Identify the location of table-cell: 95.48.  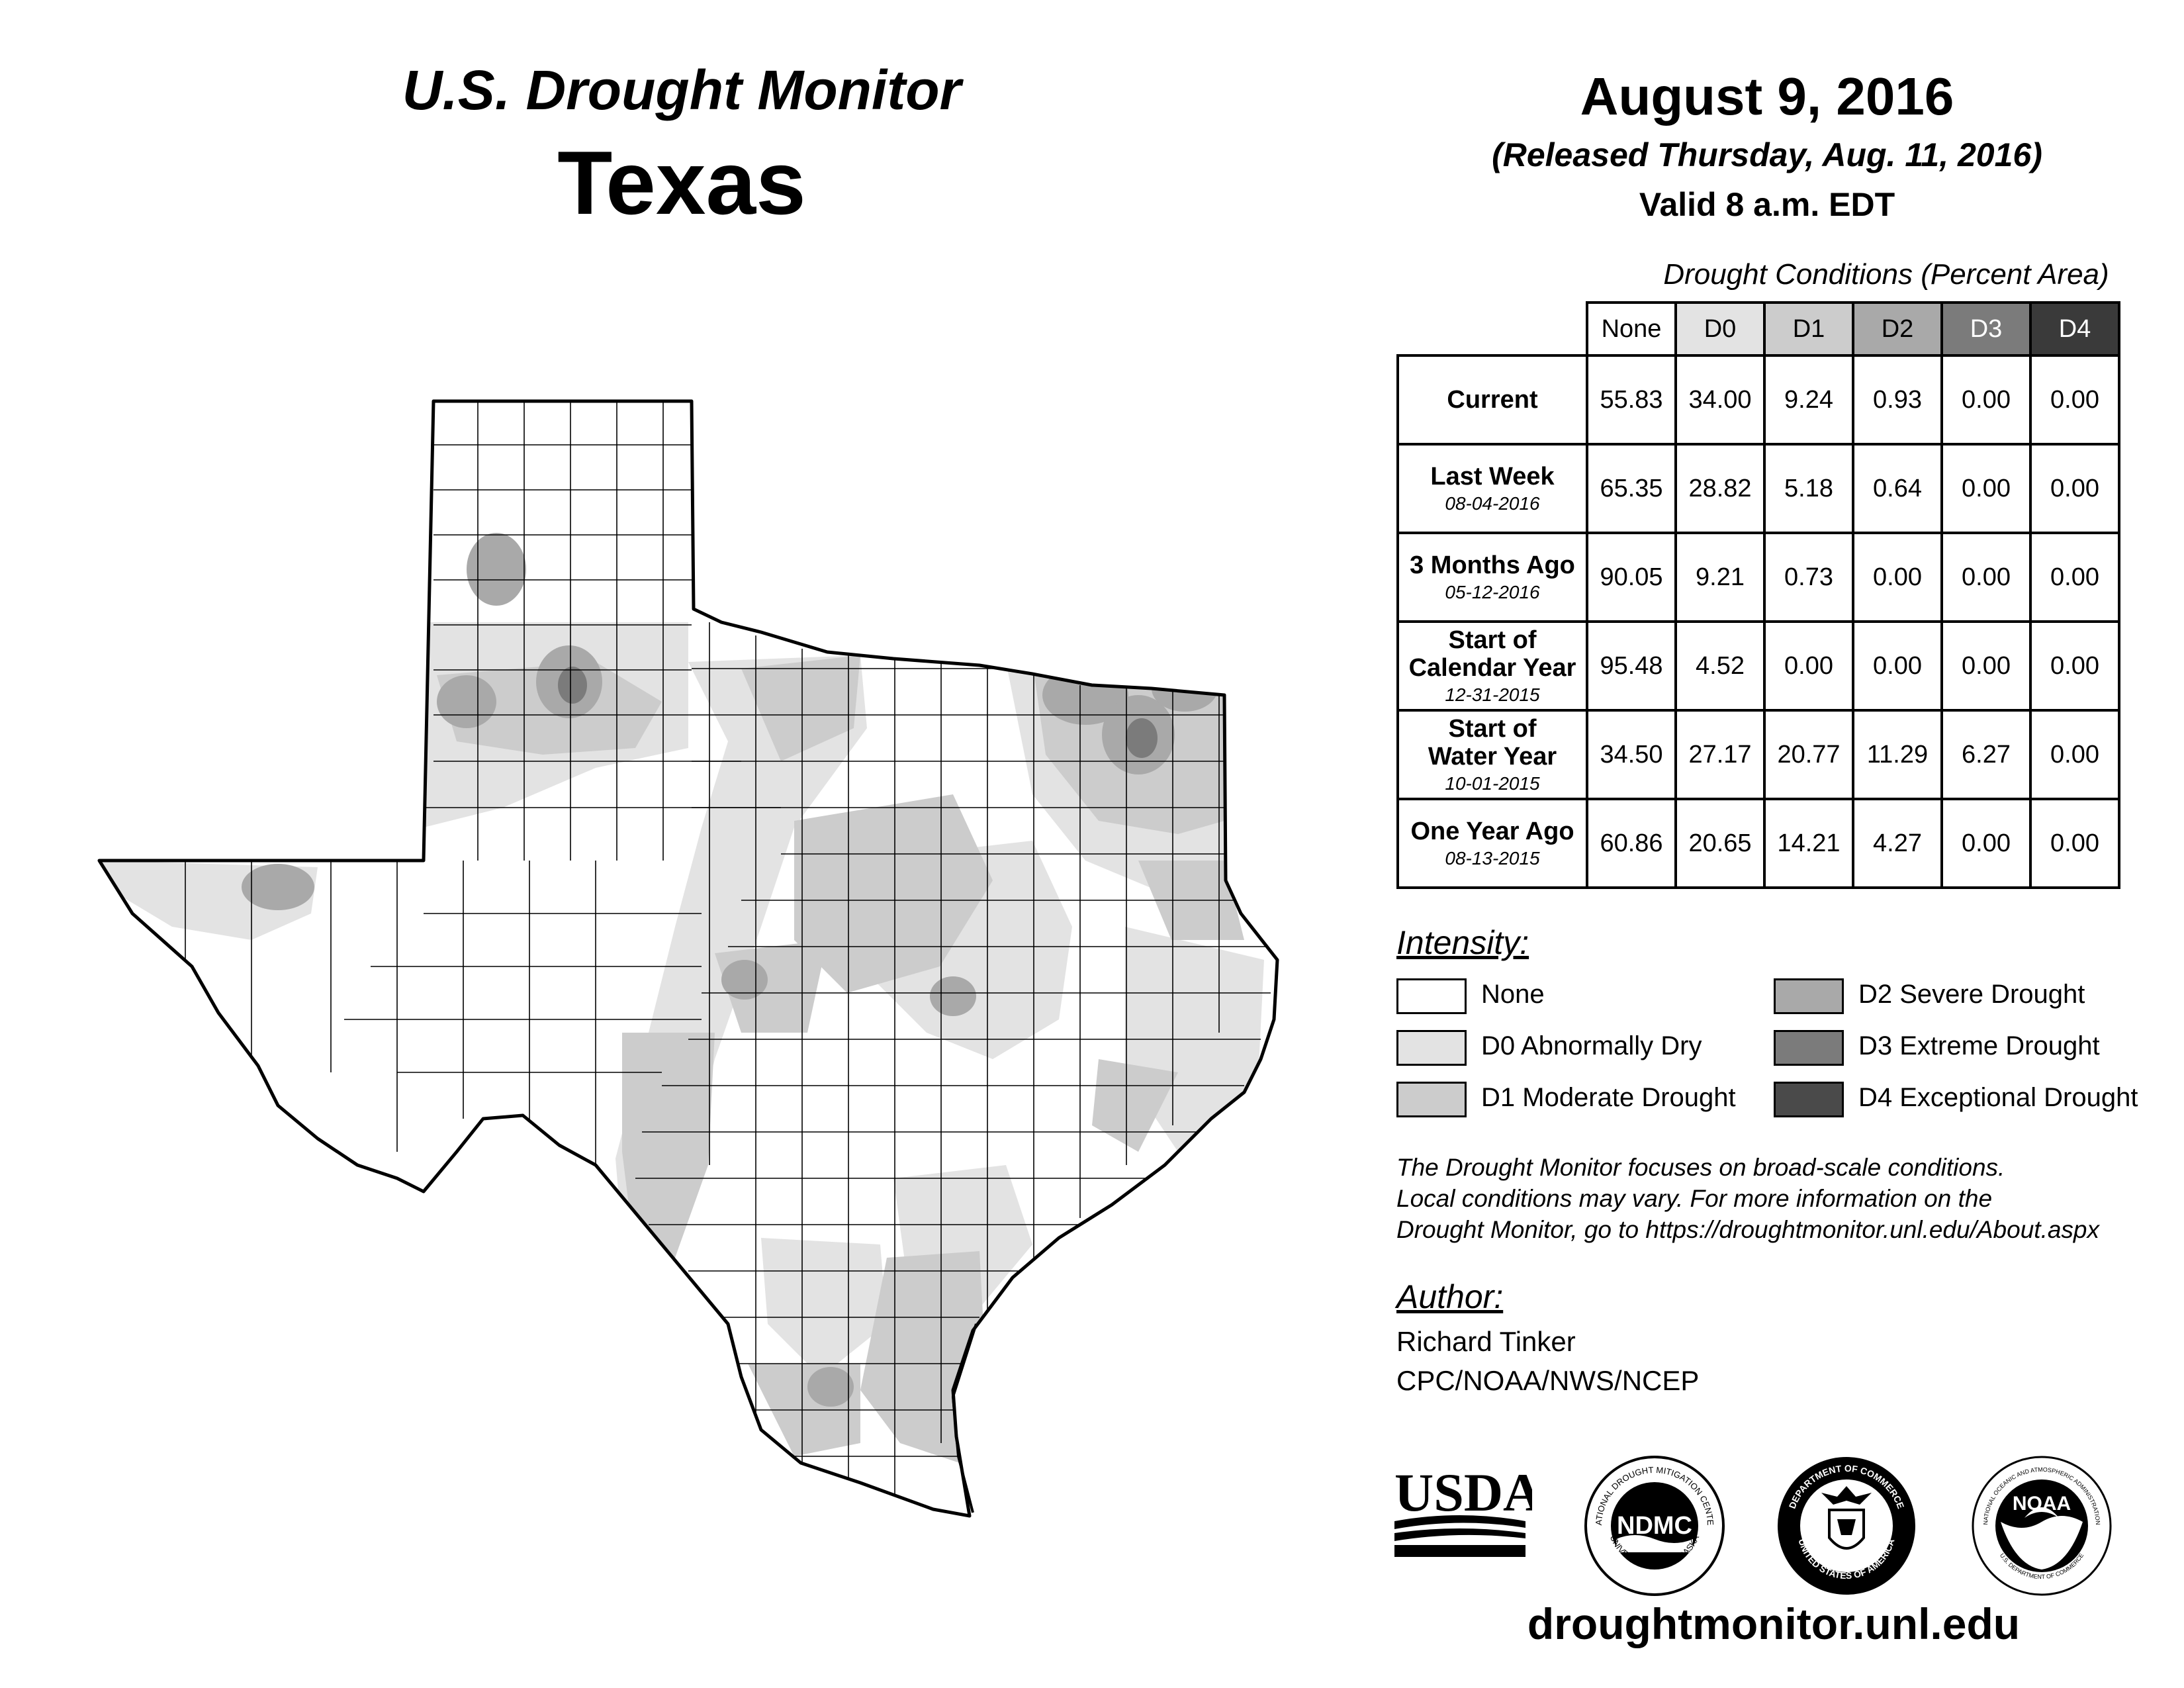
(1632, 666).